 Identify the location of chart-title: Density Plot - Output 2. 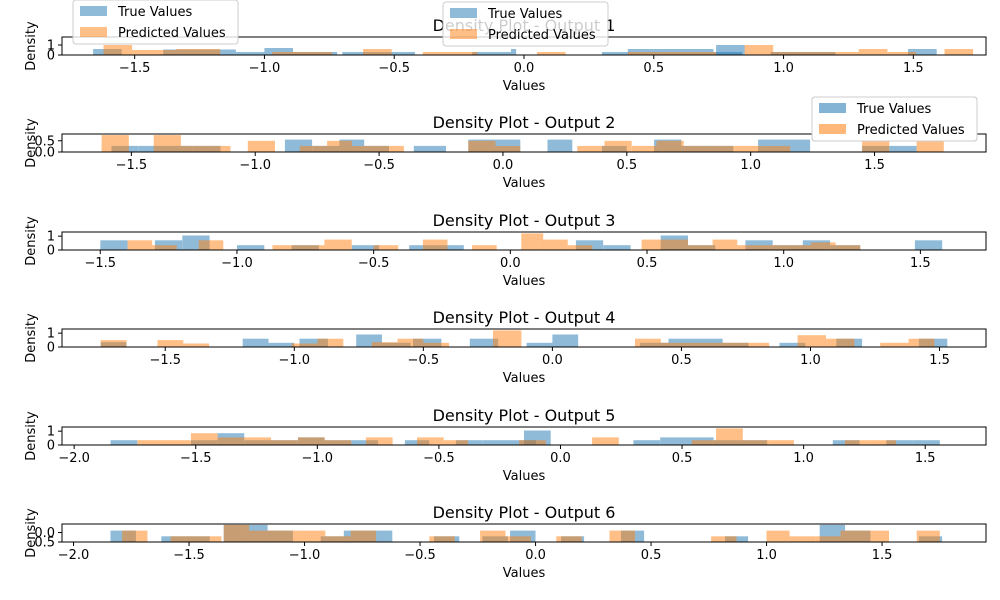
(524, 122).